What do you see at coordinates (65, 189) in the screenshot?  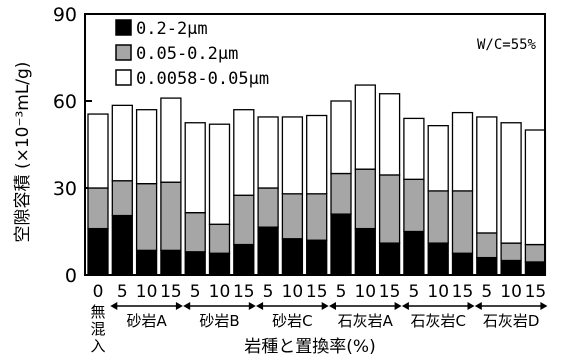 I see `y-tick-label: 30` at bounding box center [65, 189].